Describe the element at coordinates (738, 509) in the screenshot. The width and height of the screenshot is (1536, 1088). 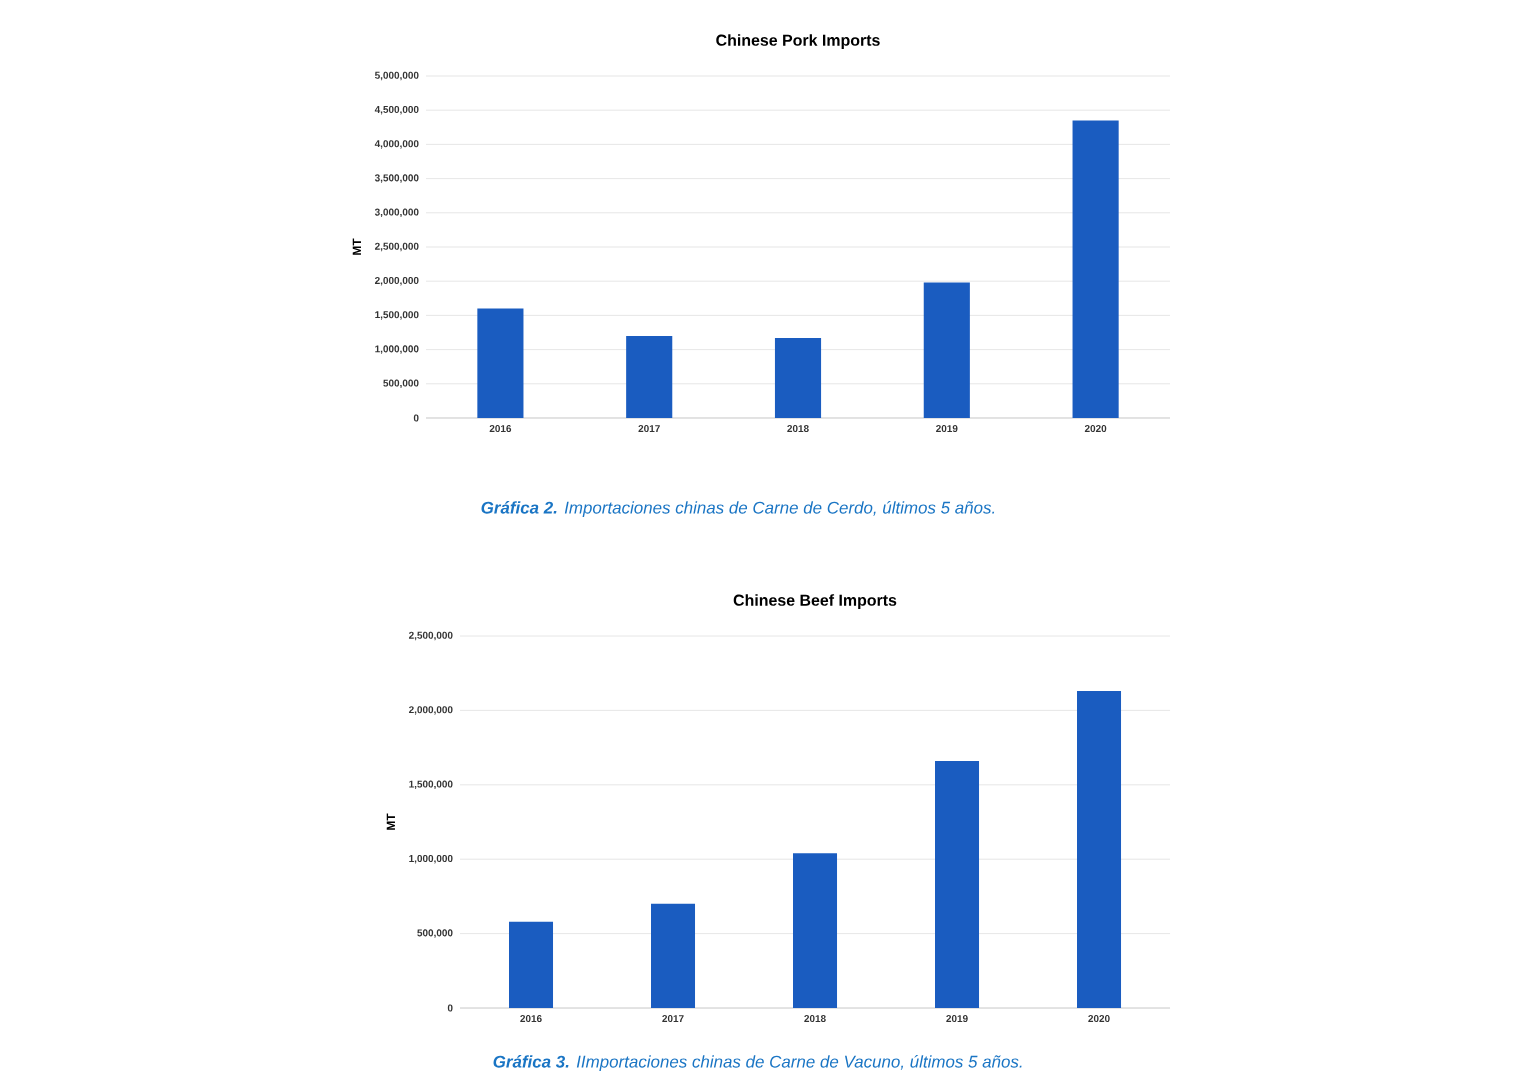
I see `text: Gráfica 2. Importaciones chinas de Carne de Cerdo, últimos 5 años.` at that location.